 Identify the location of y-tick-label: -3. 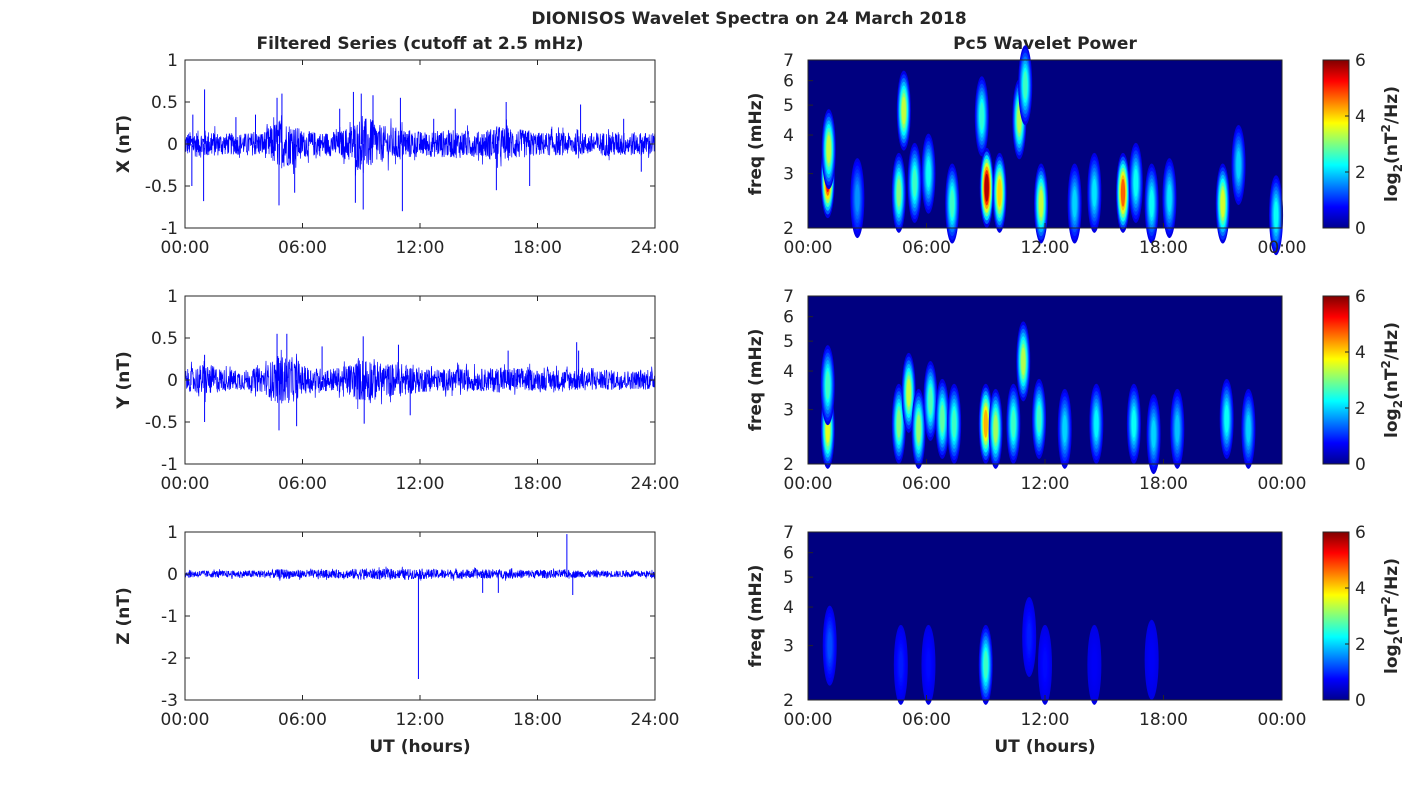
(169, 701).